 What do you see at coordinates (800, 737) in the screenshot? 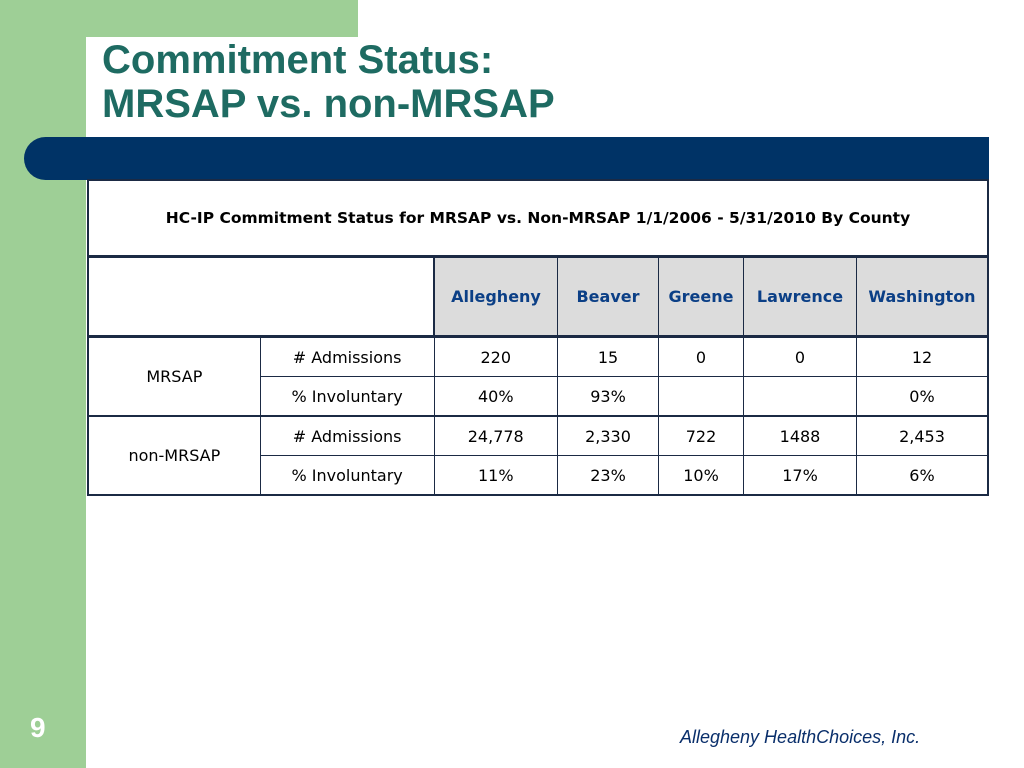
I see `footer-organization: Allegheny HealthChoices, Inc.` at bounding box center [800, 737].